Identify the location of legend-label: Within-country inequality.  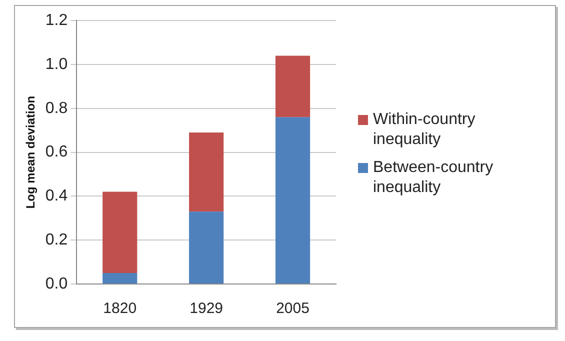
(424, 130).